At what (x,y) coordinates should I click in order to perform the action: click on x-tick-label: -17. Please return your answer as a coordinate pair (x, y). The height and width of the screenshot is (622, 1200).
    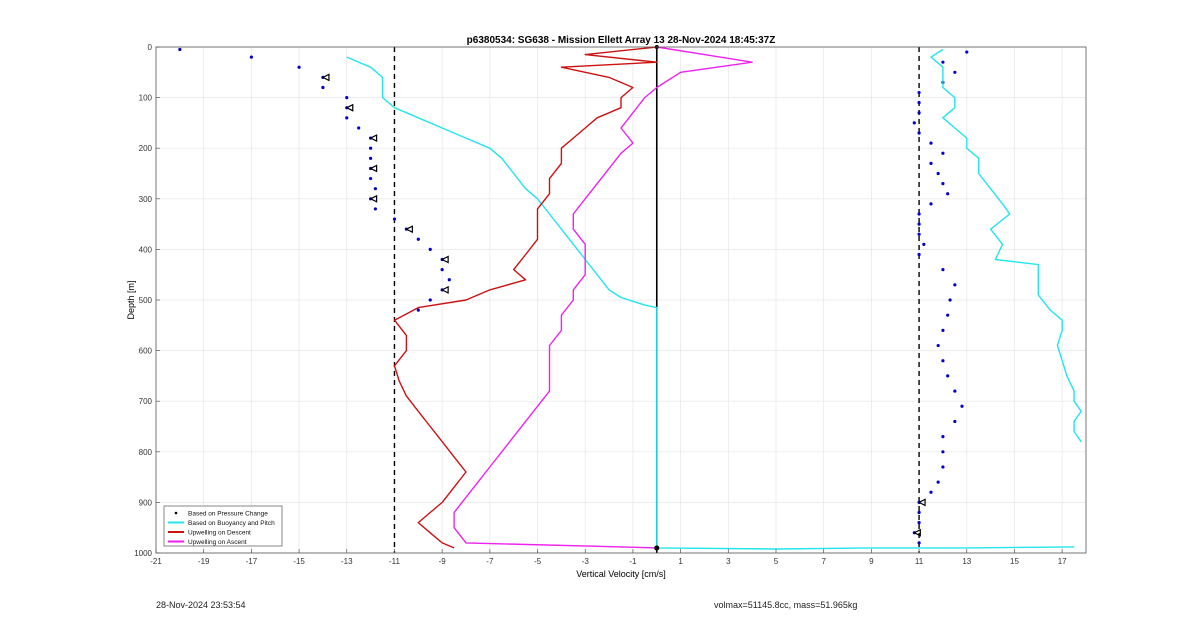
    Looking at the image, I should click on (252, 561).